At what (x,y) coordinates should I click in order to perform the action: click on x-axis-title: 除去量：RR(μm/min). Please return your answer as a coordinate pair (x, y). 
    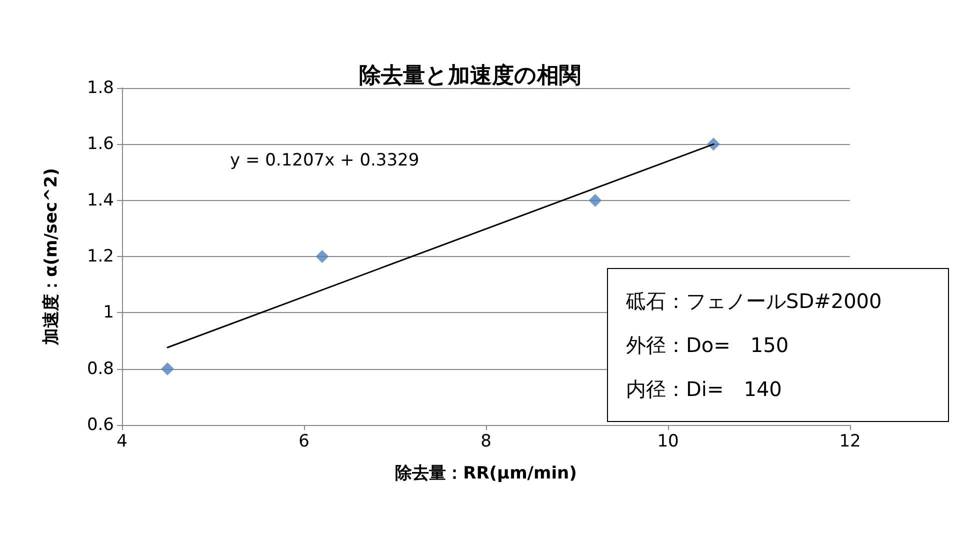
    Looking at the image, I should click on (486, 474).